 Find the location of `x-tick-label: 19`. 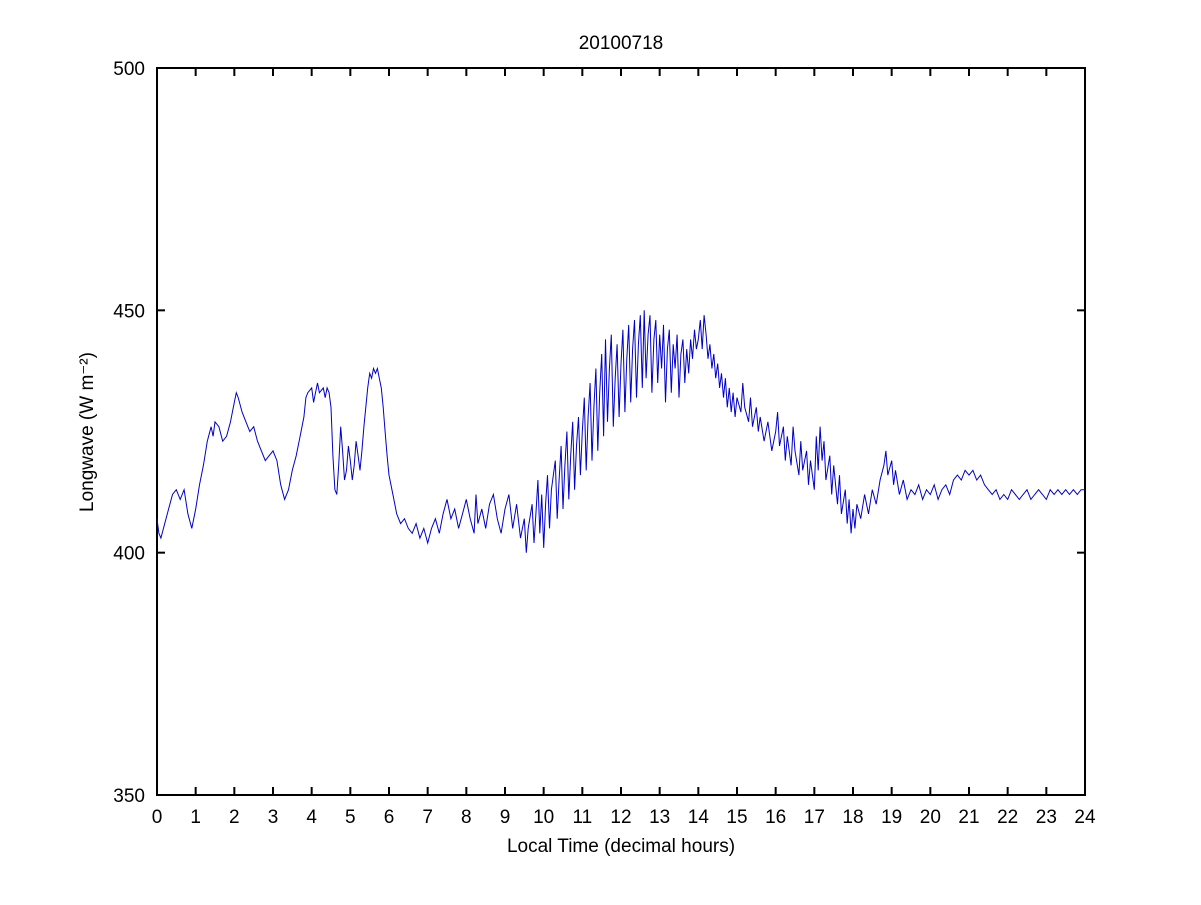

x-tick-label: 19 is located at coordinates (891, 817).